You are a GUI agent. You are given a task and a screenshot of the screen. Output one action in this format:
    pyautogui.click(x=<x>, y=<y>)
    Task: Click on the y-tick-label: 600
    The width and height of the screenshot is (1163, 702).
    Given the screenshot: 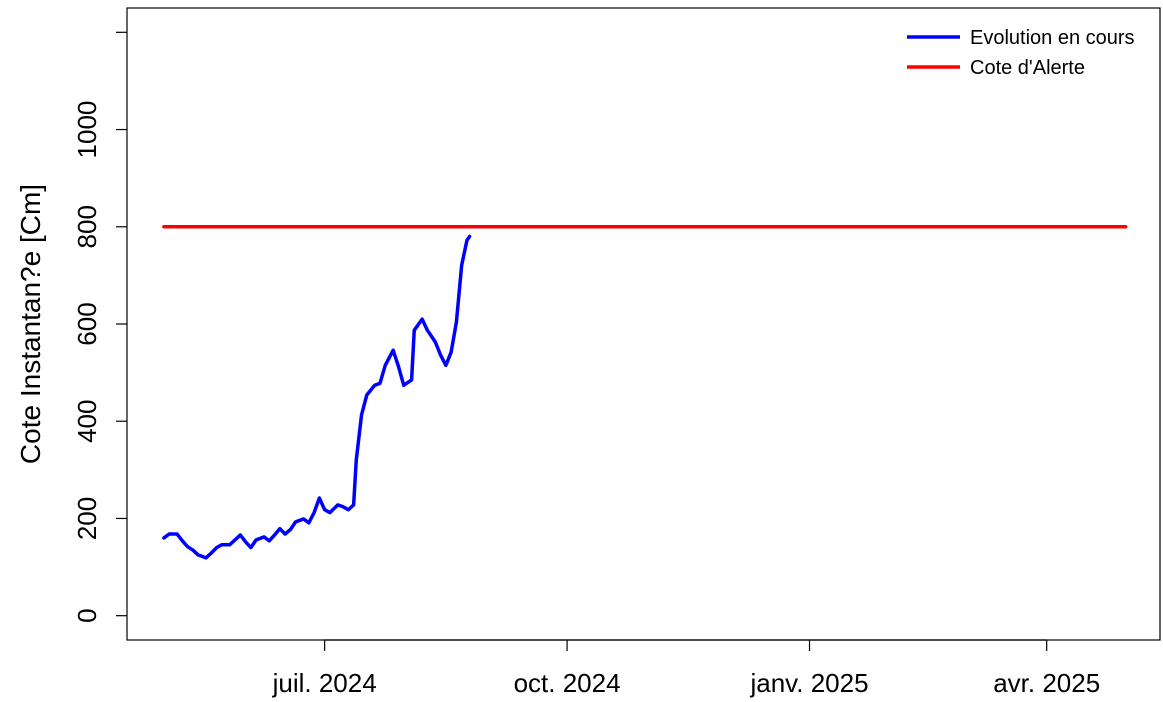 What is the action you would take?
    pyautogui.click(x=87, y=323)
    